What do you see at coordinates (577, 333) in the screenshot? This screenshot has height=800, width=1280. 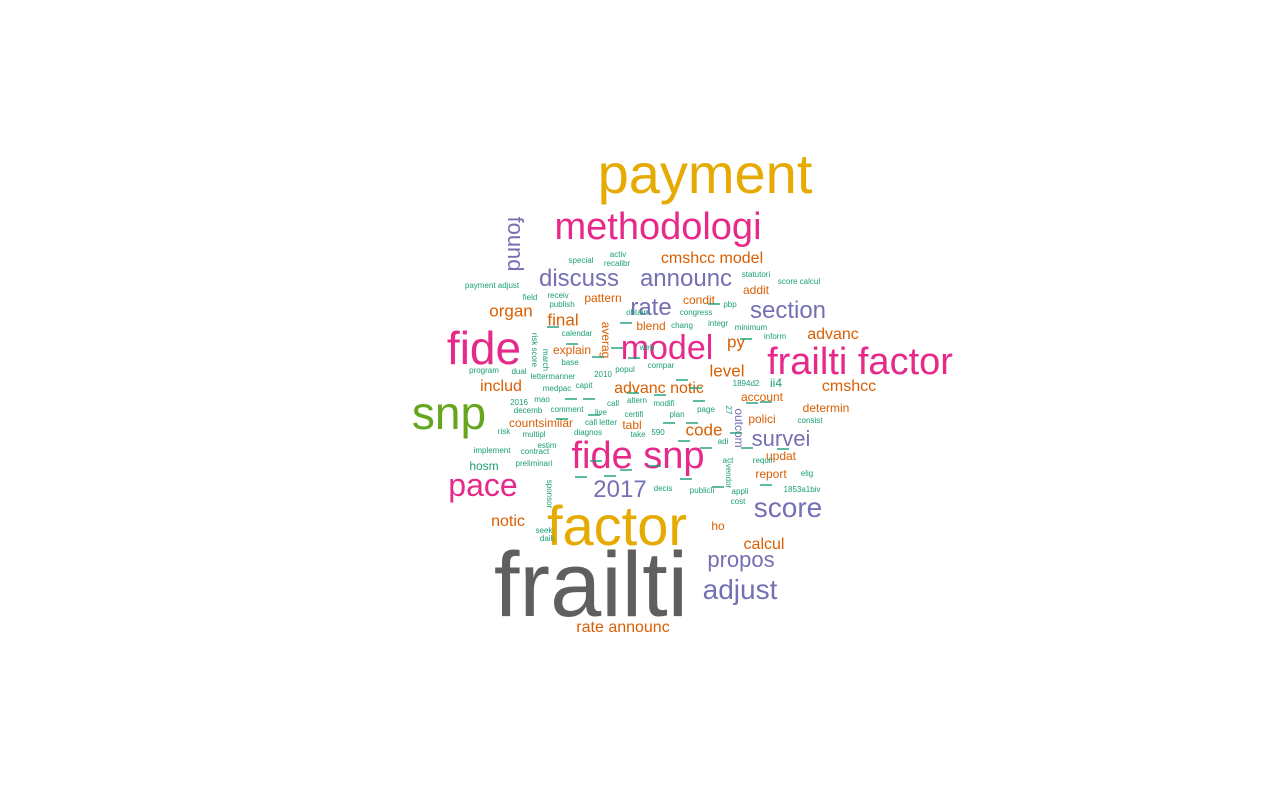 I see `word-cloud-term: calendar` at bounding box center [577, 333].